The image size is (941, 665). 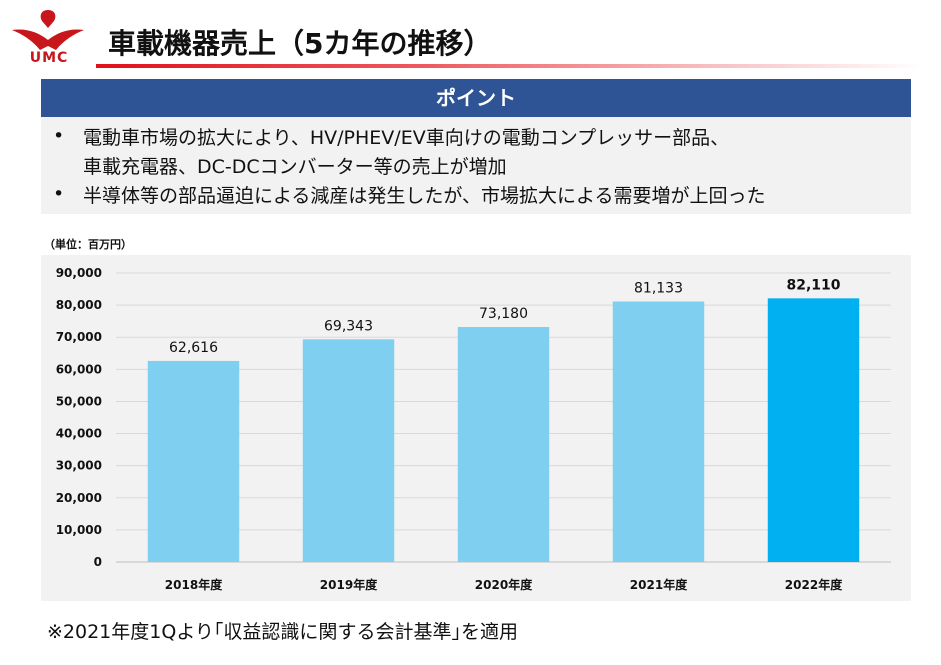 I want to click on data-label: 62,616, so click(x=193, y=348).